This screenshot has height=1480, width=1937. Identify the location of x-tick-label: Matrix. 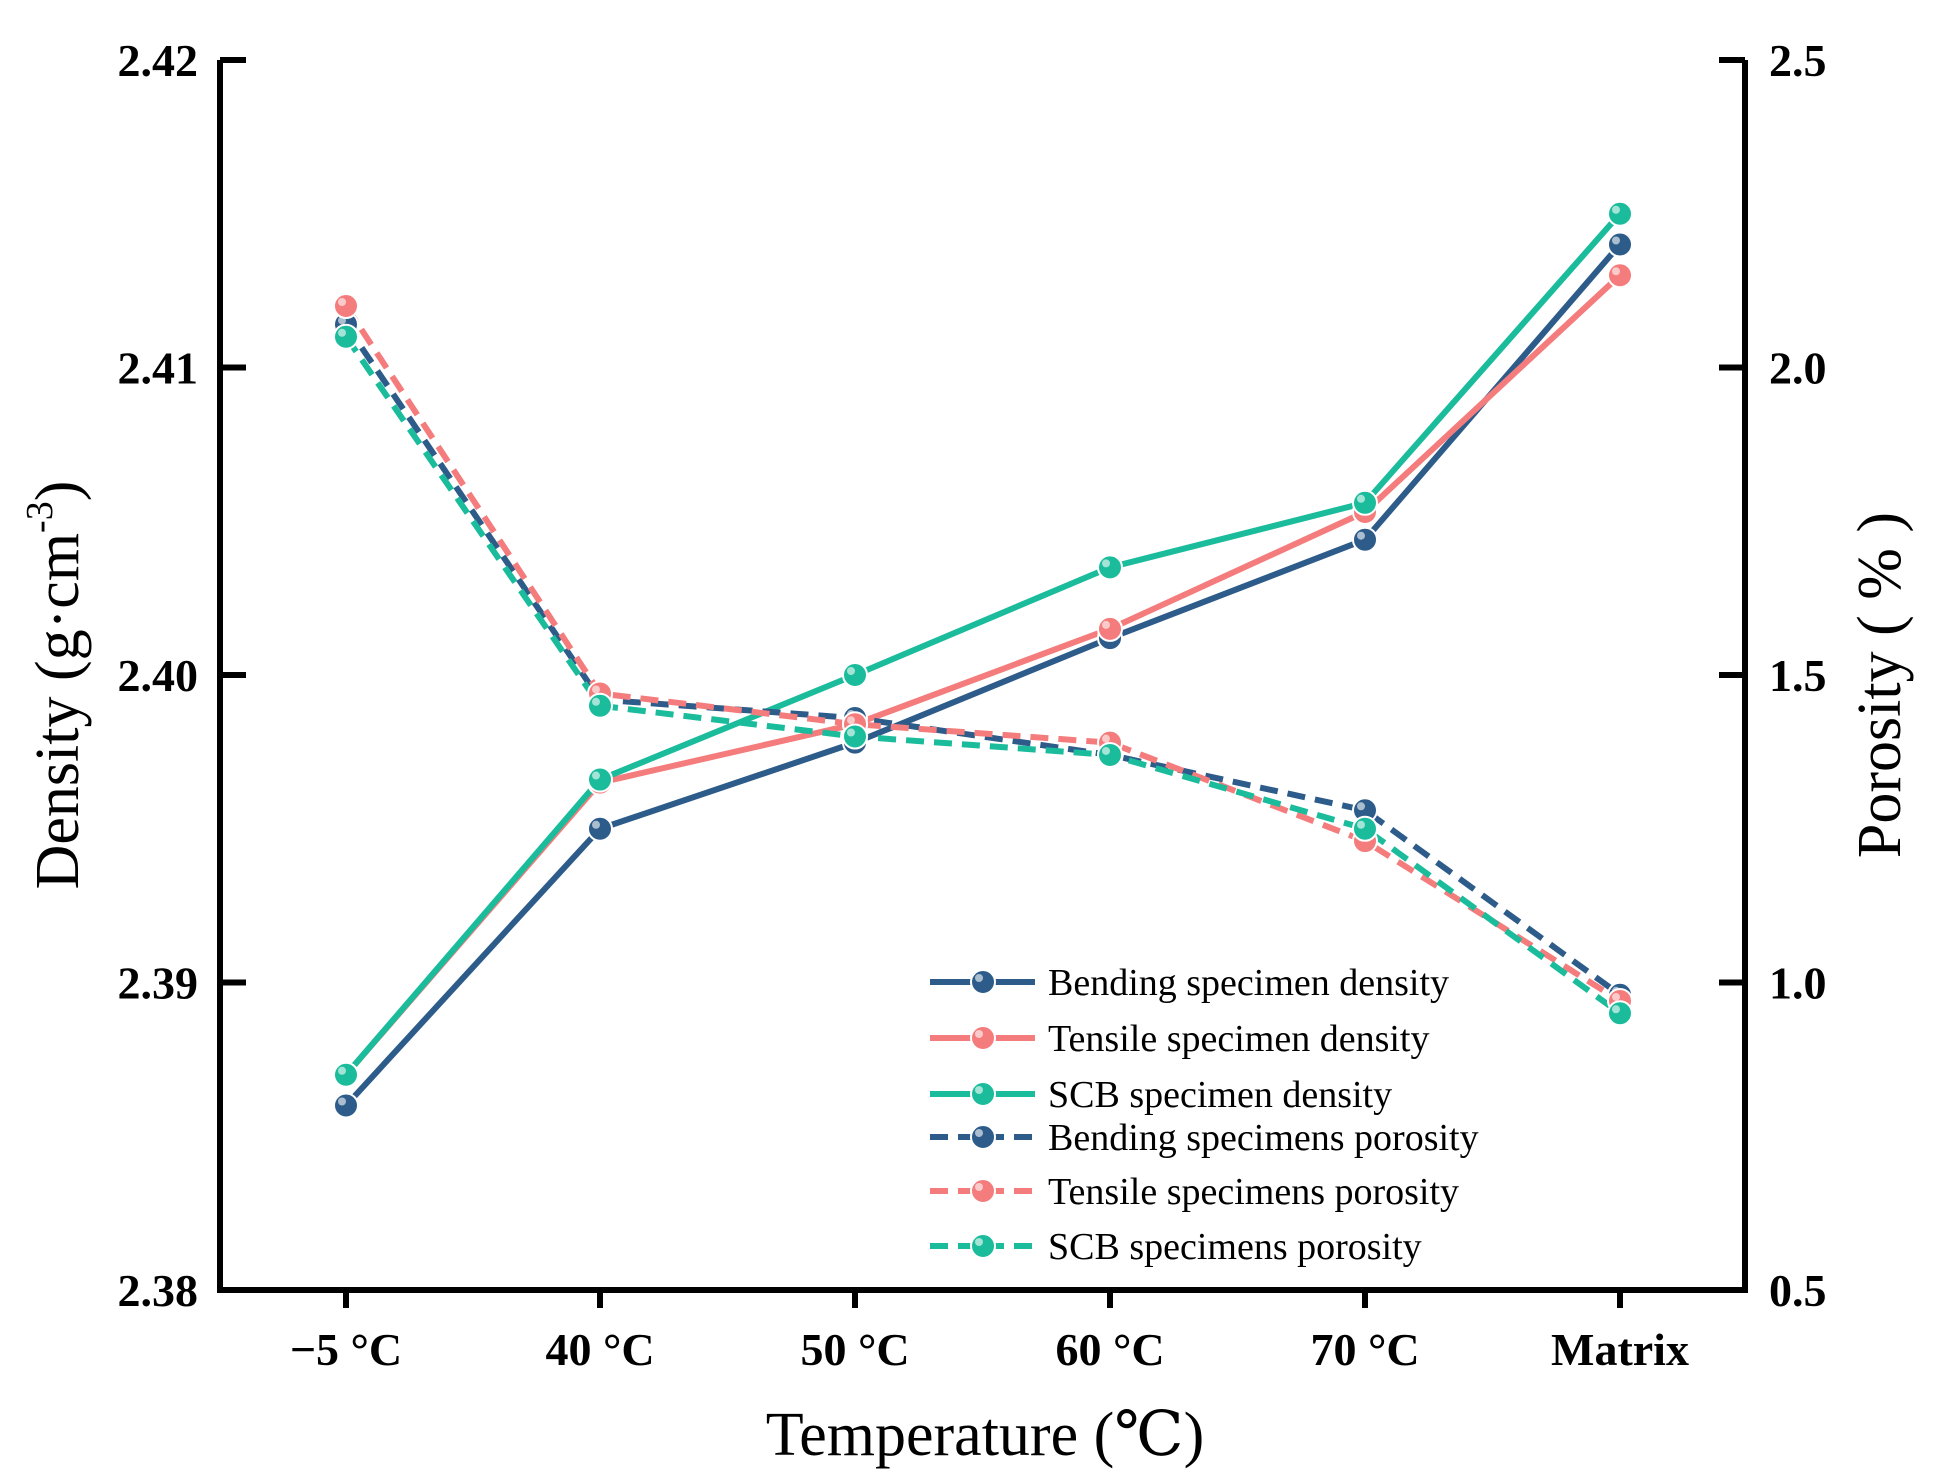
(1620, 1349).